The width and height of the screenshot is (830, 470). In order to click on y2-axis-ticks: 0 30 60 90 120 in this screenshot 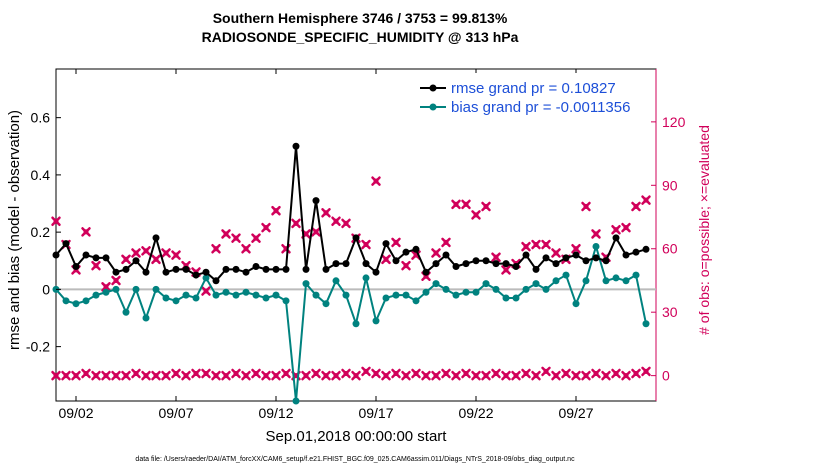, I will do `click(668, 249)`.